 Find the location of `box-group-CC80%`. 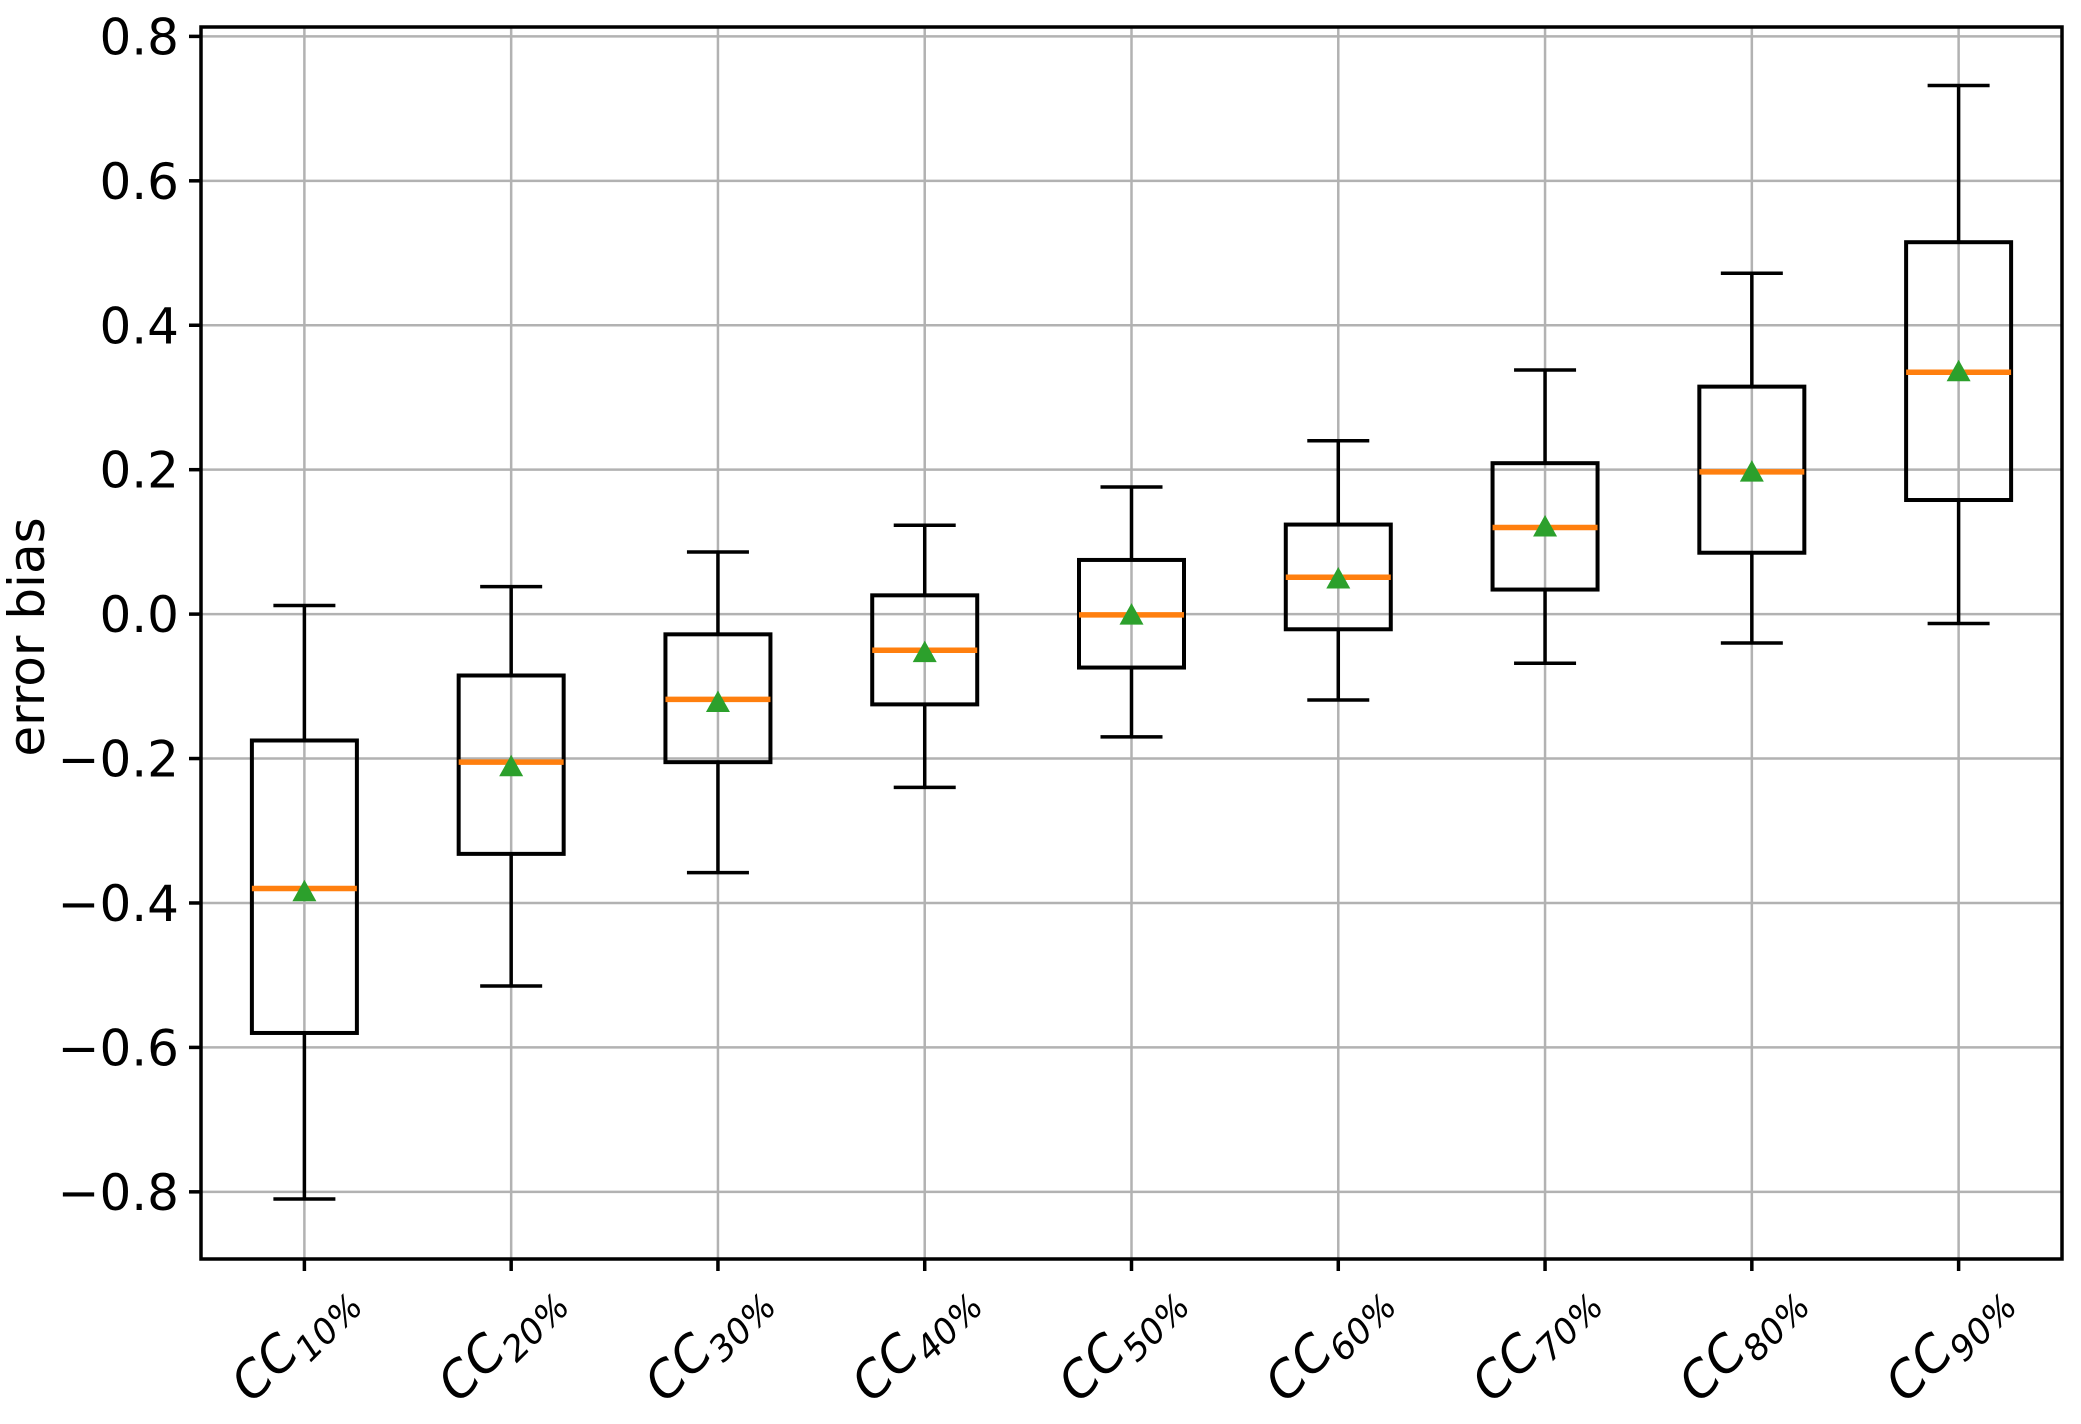

box-group-CC80% is located at coordinates (1752, 458).